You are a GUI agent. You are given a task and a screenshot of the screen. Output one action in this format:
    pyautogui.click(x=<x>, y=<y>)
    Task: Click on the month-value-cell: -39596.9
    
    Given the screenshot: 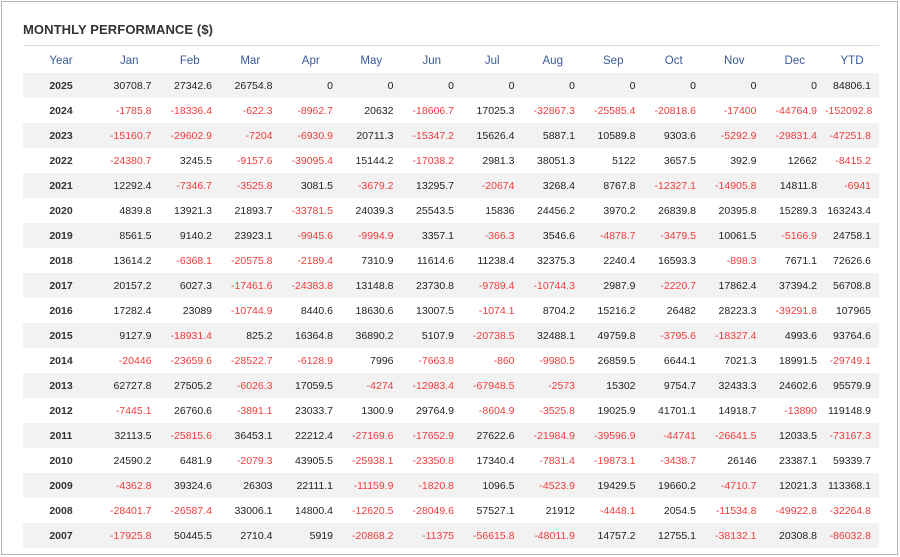 What is the action you would take?
    pyautogui.click(x=613, y=435)
    